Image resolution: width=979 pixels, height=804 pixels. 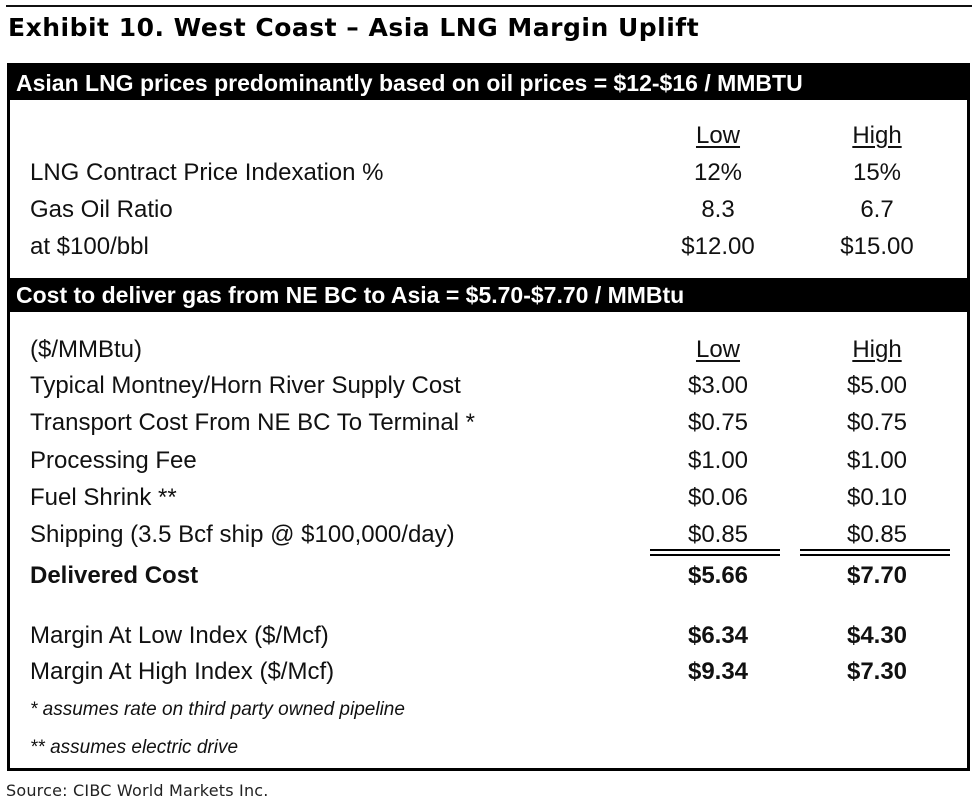 I want to click on table-row: Gas Oil Ratio 8.3 6.7, so click(x=488, y=209).